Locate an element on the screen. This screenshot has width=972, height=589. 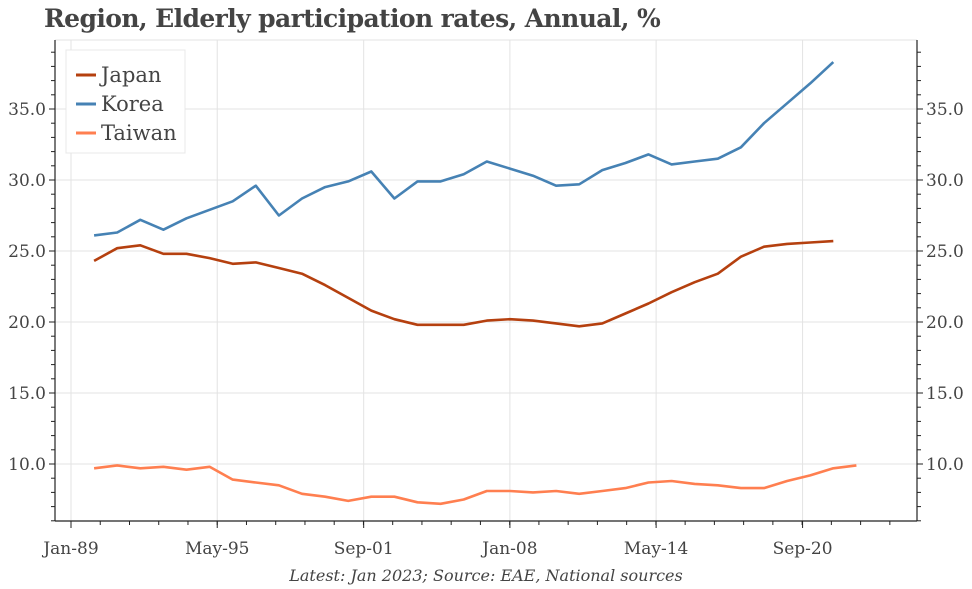
x-tick-label: Sep-01 is located at coordinates (364, 549).